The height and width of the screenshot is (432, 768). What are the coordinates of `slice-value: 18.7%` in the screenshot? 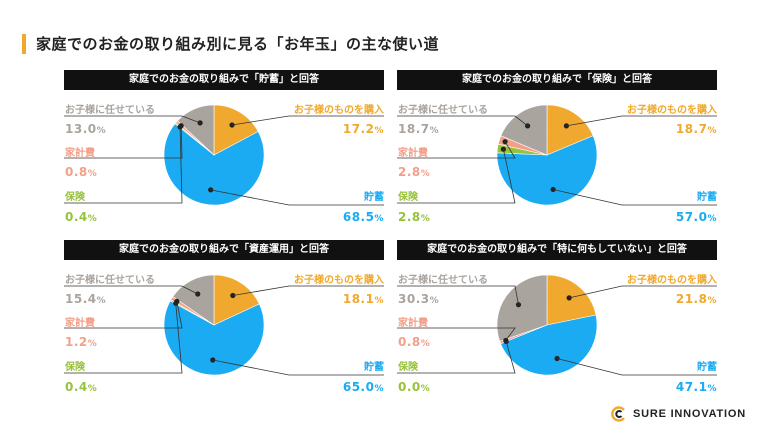 It's located at (418, 129).